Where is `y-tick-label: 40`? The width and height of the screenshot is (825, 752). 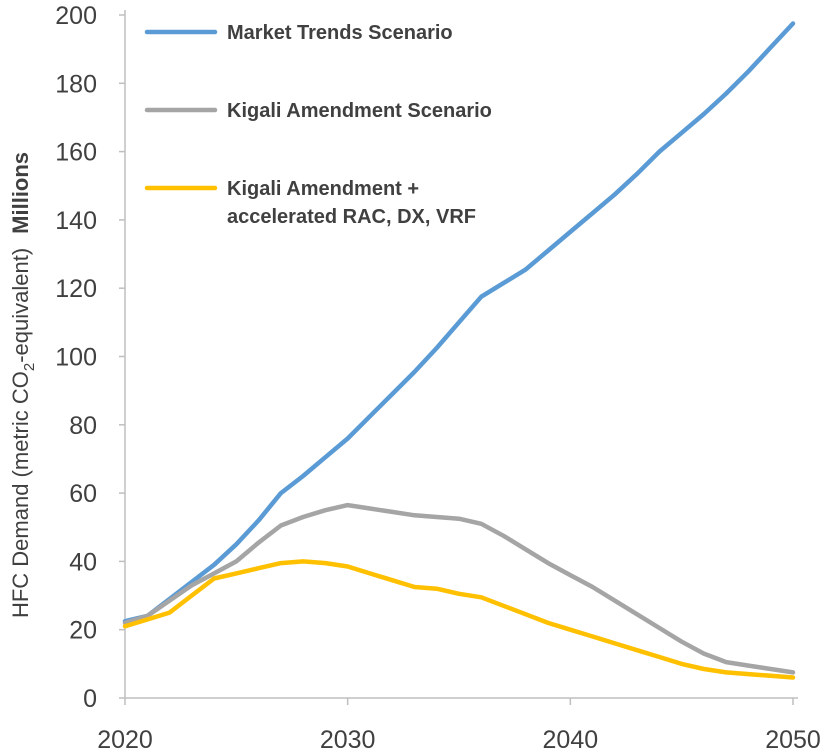 y-tick-label: 40 is located at coordinates (83, 562).